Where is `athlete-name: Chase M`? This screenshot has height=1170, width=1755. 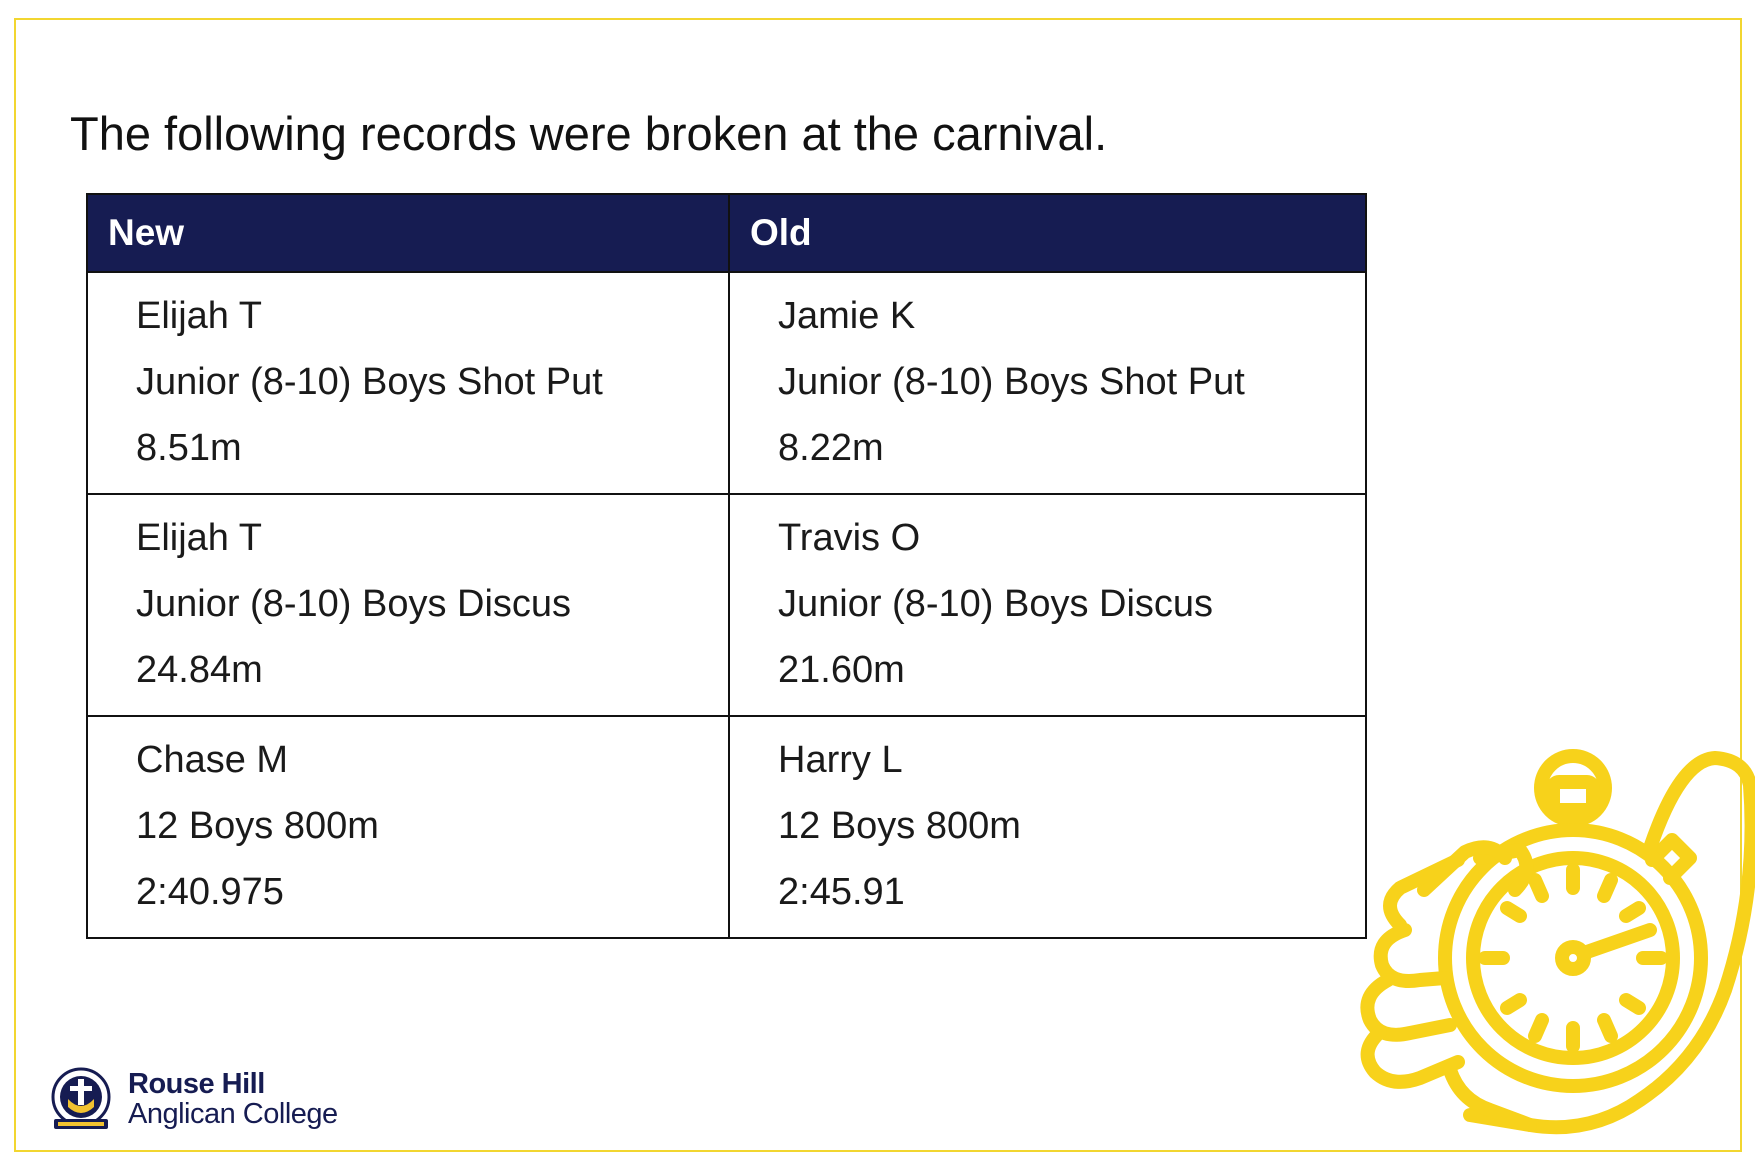
athlete-name: Chase M is located at coordinates (212, 760).